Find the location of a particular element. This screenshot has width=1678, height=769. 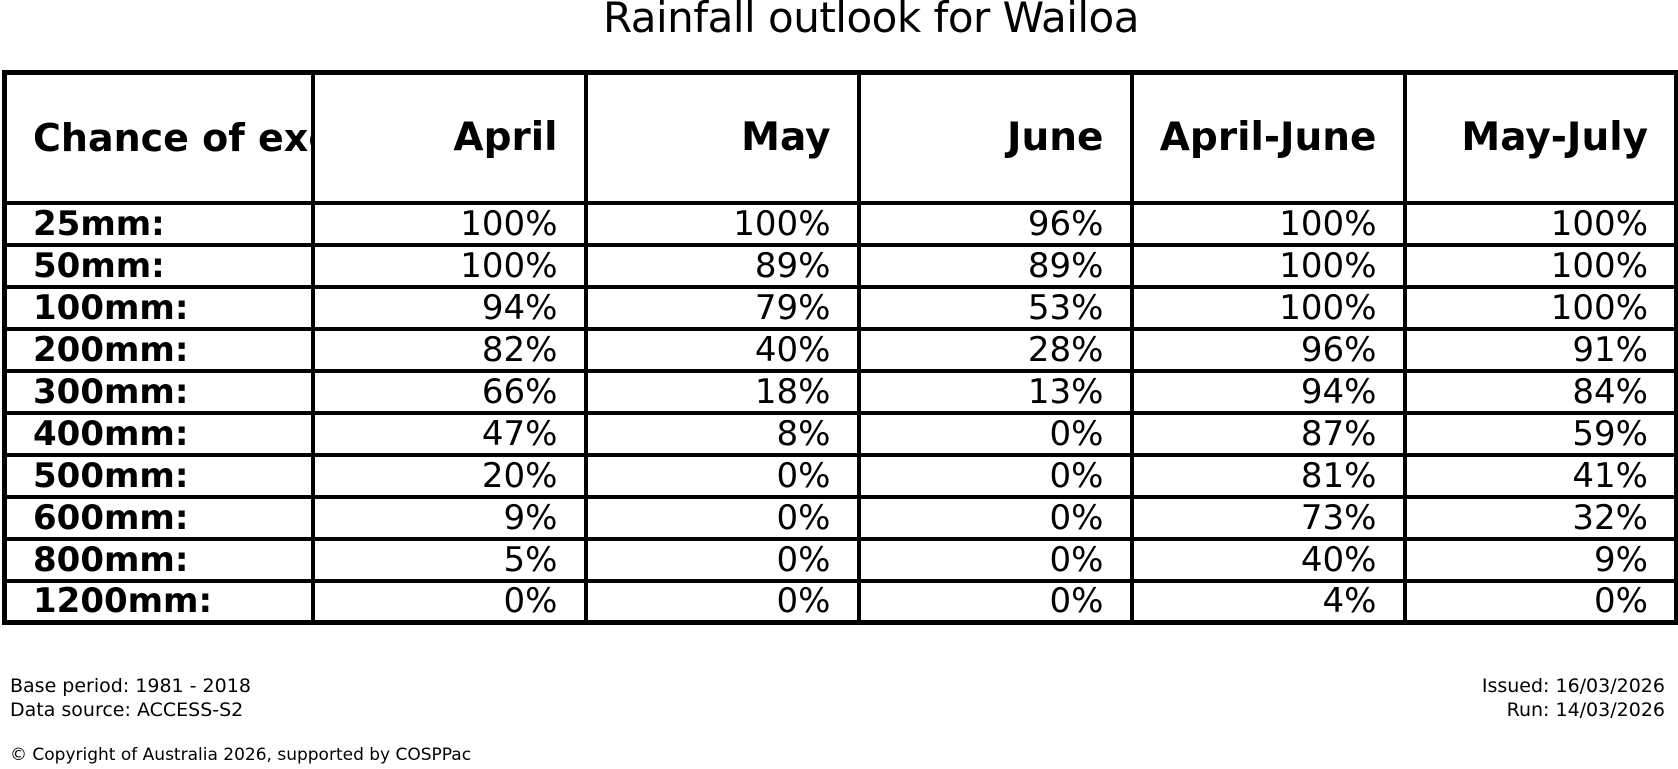

threshold-cell: 500mm: is located at coordinates (158, 475).